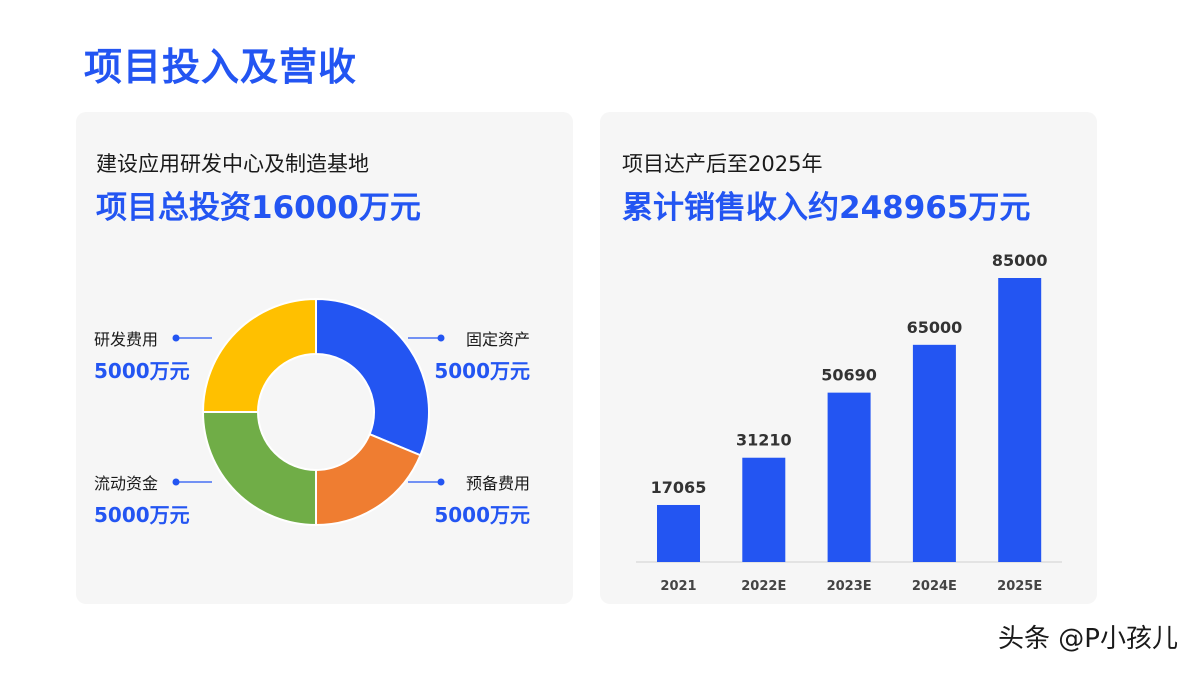  I want to click on bar-value-label: 50690, so click(849, 375).